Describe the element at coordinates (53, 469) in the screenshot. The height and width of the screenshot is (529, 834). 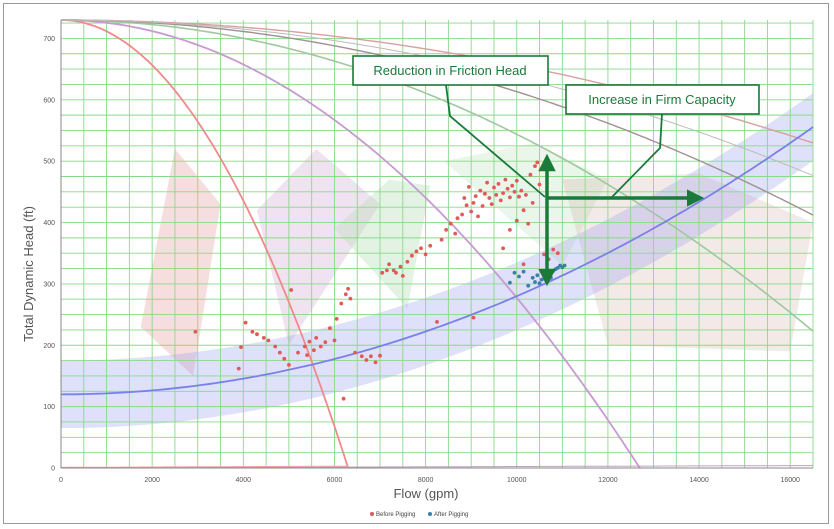
I see `y-tick-label: 0` at that location.